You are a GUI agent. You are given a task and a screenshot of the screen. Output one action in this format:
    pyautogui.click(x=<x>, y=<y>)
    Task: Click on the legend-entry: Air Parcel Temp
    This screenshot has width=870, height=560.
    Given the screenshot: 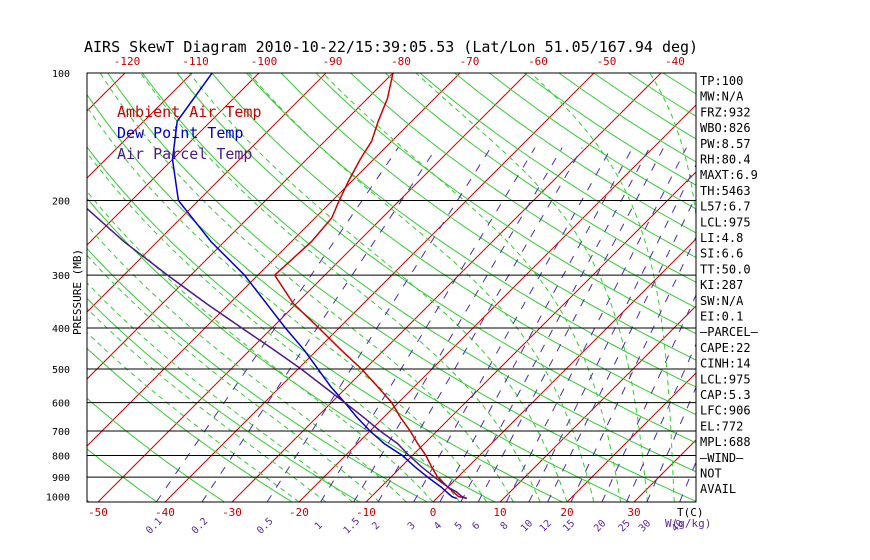 What is the action you would take?
    pyautogui.click(x=184, y=154)
    